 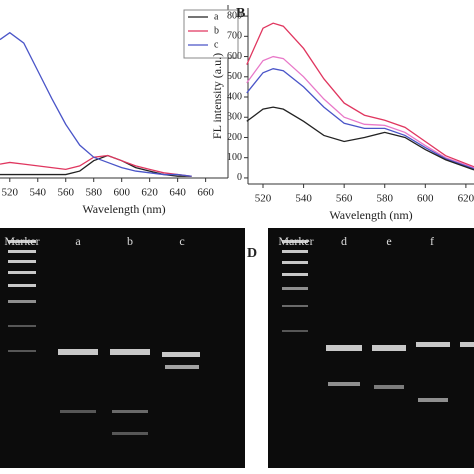 What do you see at coordinates (356, 241) in the screenshot?
I see `lane-labels: Marker d e f` at bounding box center [356, 241].